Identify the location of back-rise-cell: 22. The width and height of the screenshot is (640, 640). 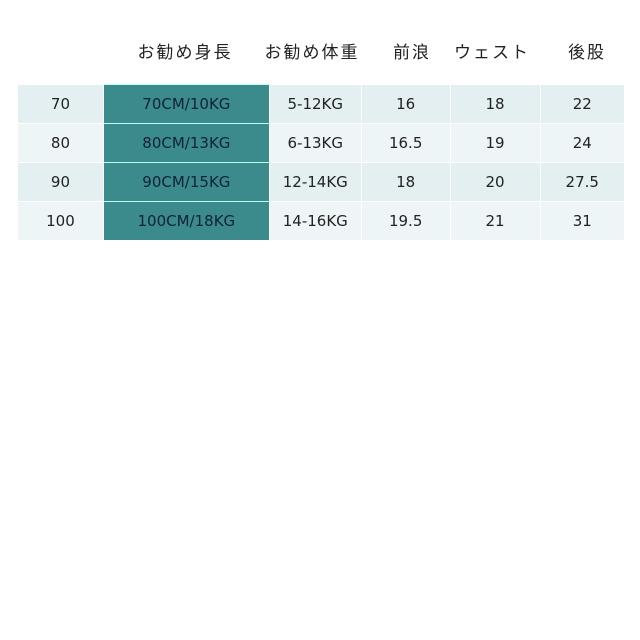
(581, 104).